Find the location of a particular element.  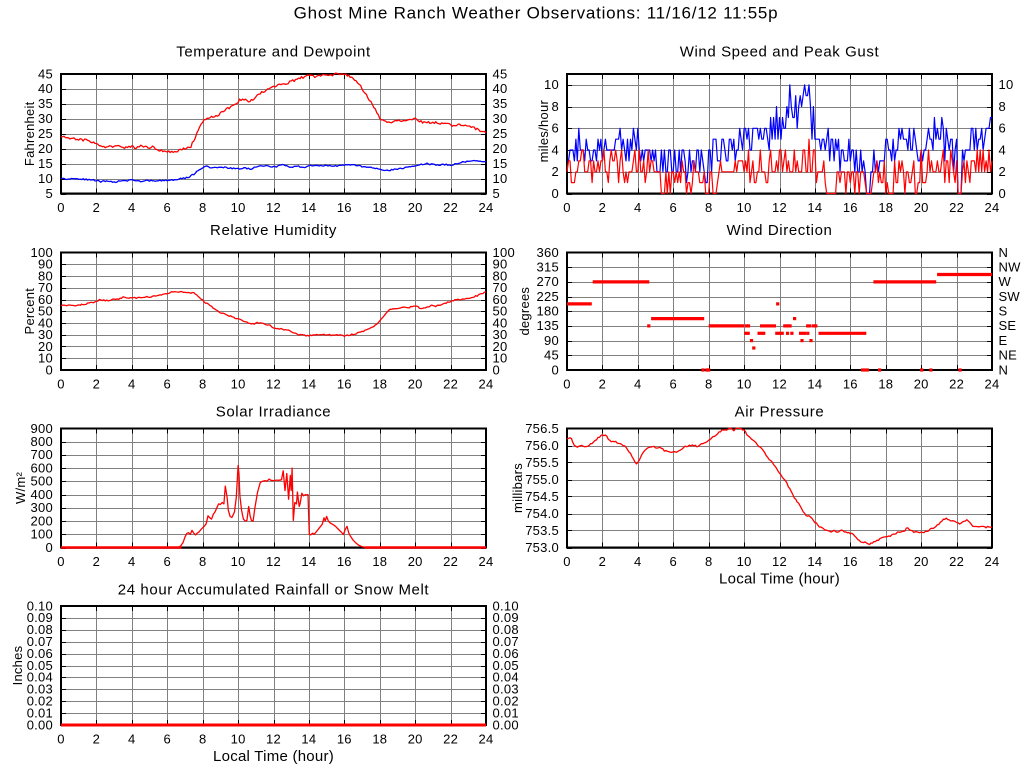

svg-text: 40 is located at coordinates (500, 322).